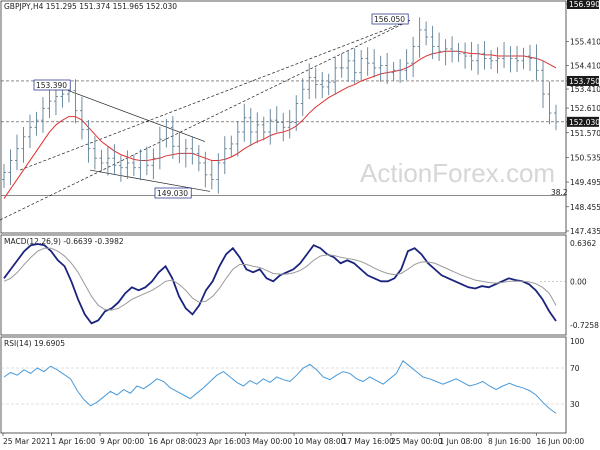 Image resolution: width=600 pixels, height=450 pixels. I want to click on rsi-axis-label: 30, so click(575, 404).